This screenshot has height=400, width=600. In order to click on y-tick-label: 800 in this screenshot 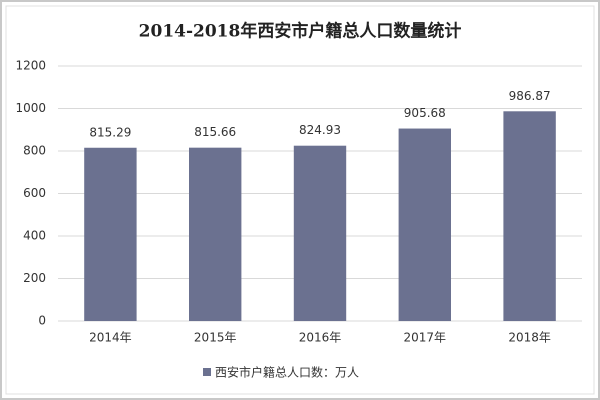, I will do `click(34, 151)`.